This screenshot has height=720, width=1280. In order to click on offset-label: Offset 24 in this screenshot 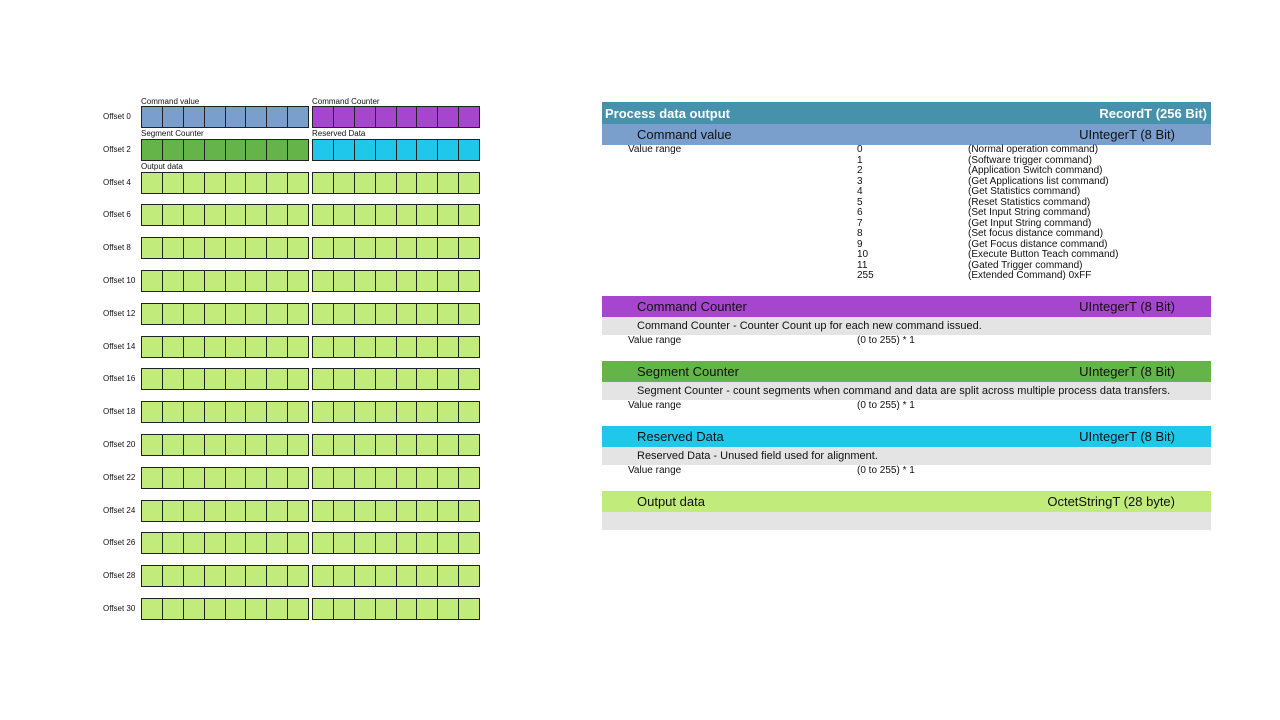, I will do `click(119, 510)`.